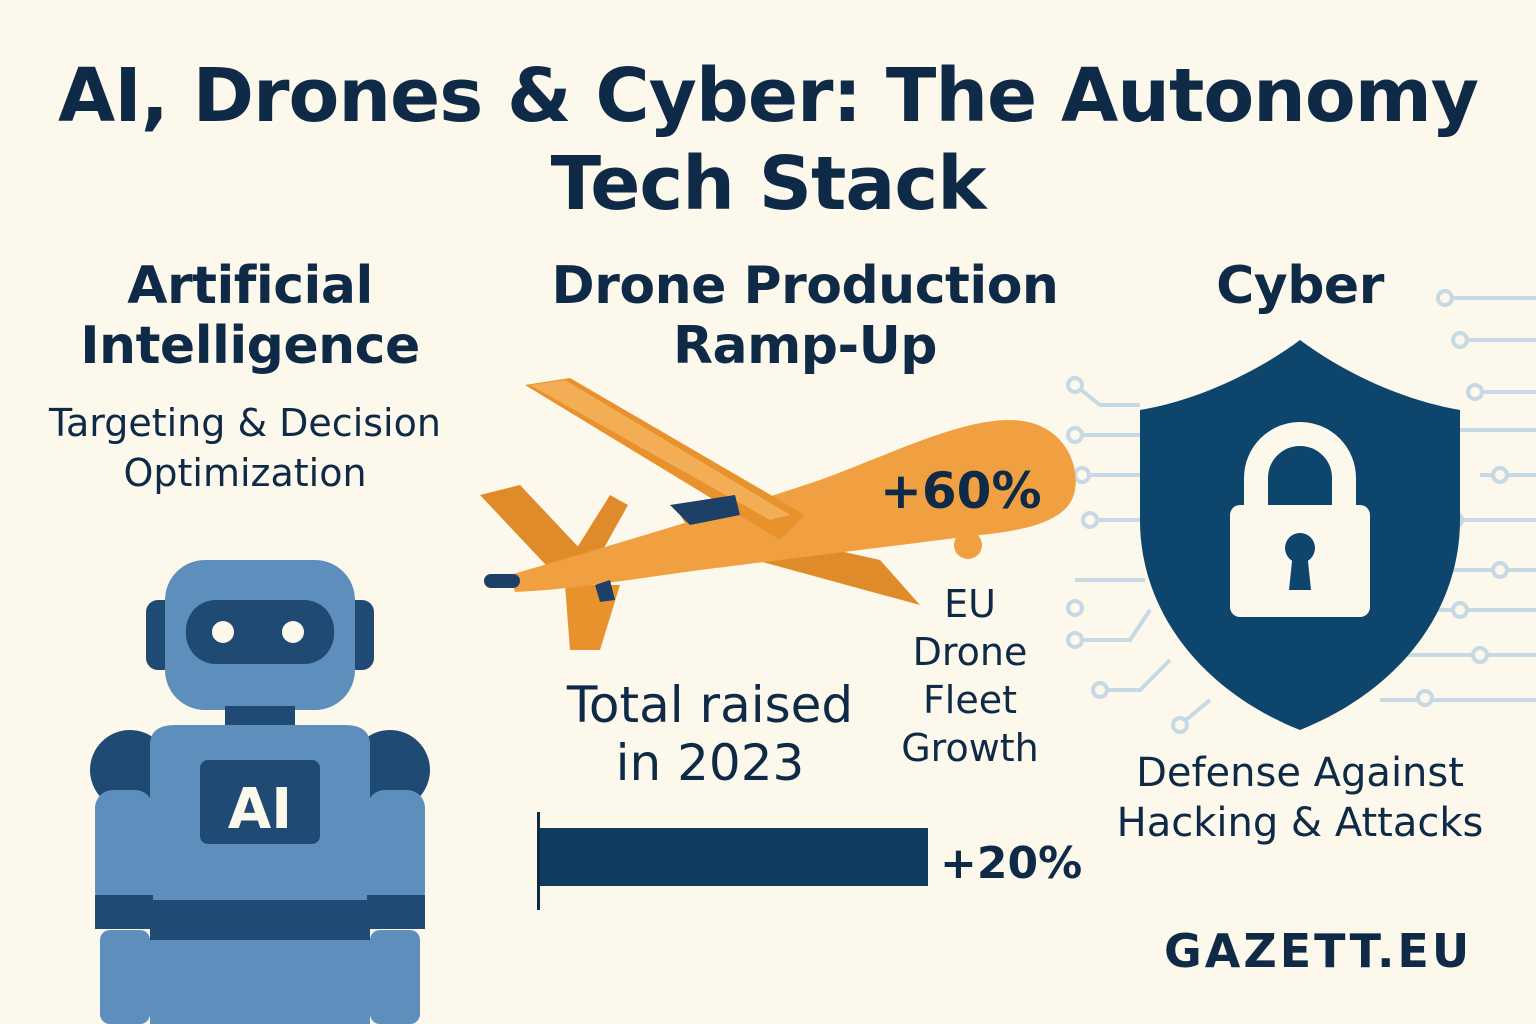 This screenshot has height=1024, width=1536. What do you see at coordinates (1318, 951) in the screenshot?
I see `brand-logo: GAZETT.EU` at bounding box center [1318, 951].